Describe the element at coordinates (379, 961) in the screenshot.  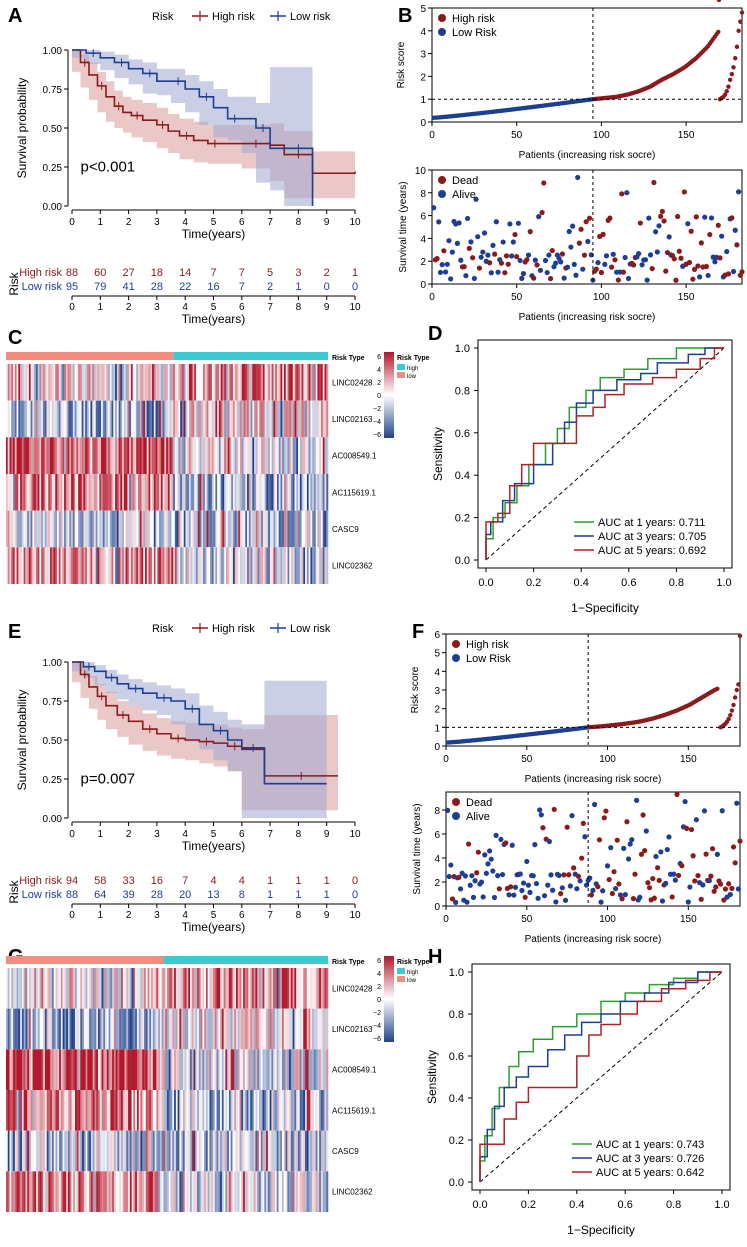
I see `heat-scale-label-g-0: 6` at that location.